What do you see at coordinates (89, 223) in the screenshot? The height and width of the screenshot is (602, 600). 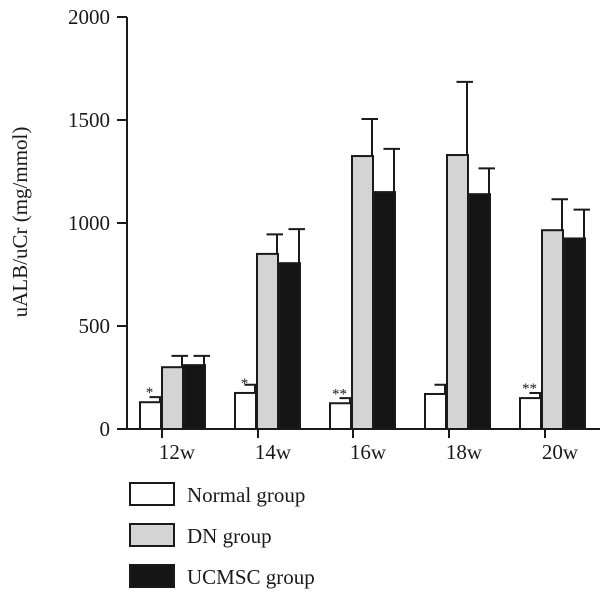 I see `y-tick-label: 1000` at bounding box center [89, 223].